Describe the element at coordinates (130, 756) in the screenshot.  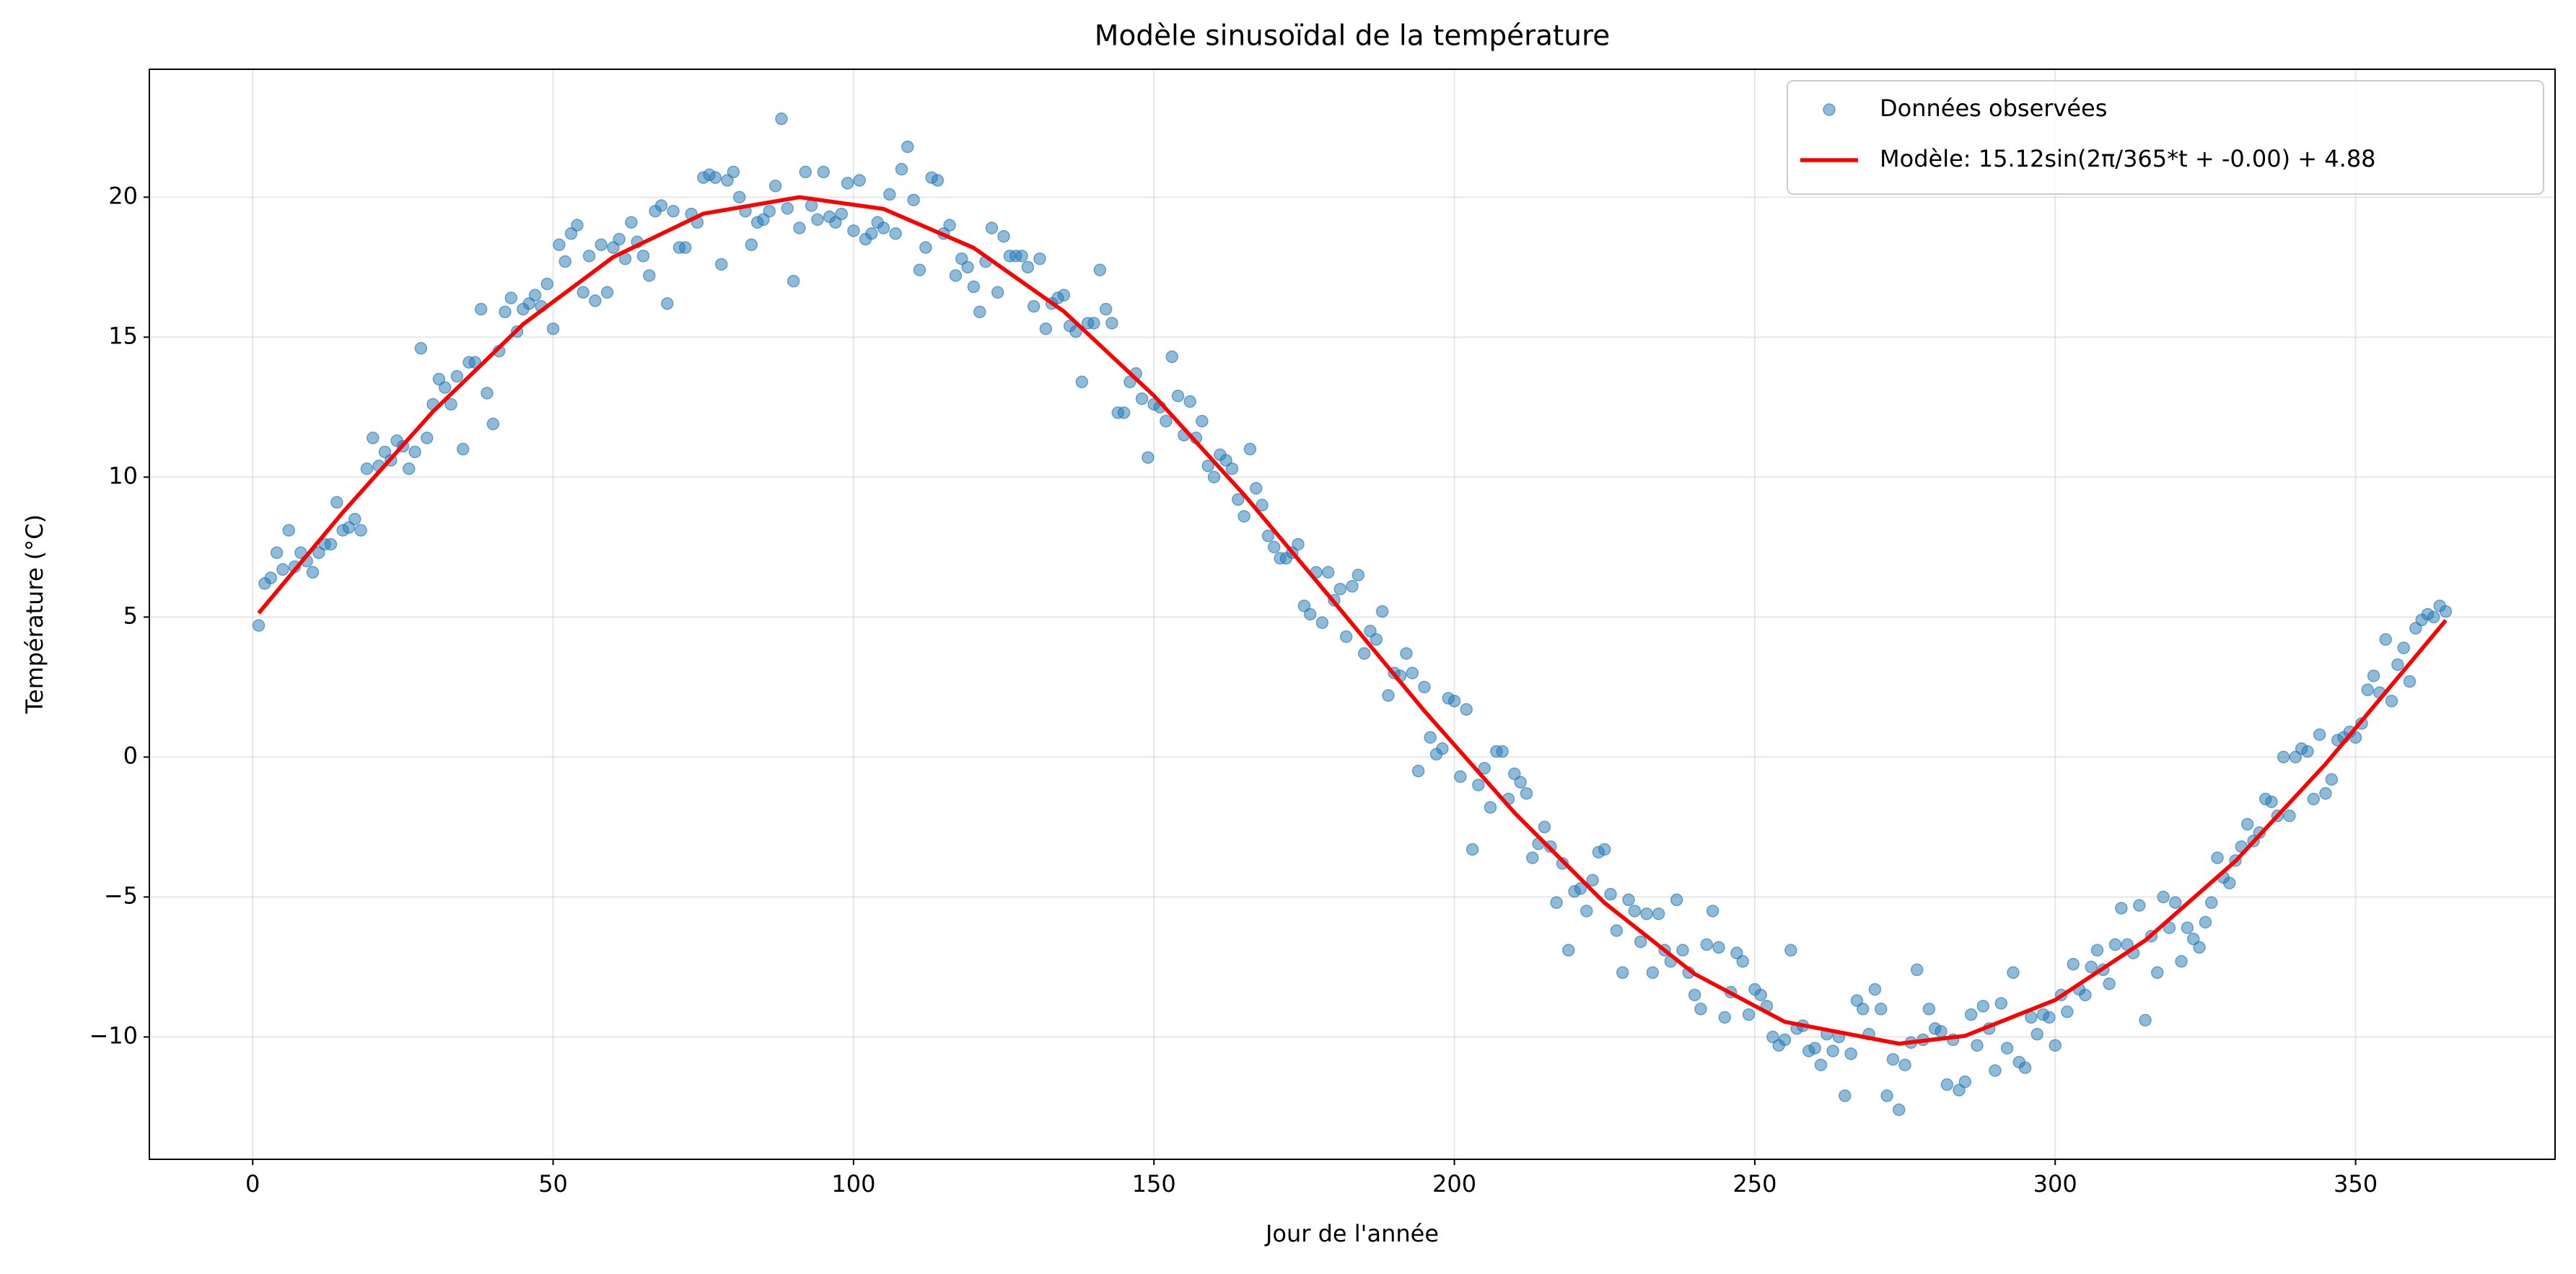
I see `y-tick-label: 0` at that location.